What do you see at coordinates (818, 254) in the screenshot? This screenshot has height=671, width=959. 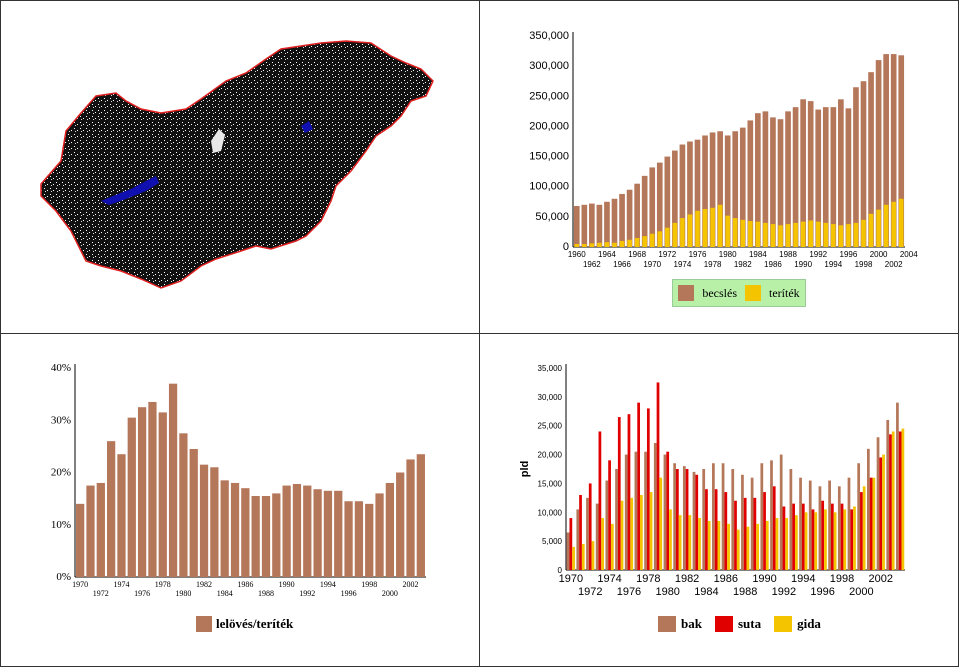 I see `x-tick-label: 1992` at bounding box center [818, 254].